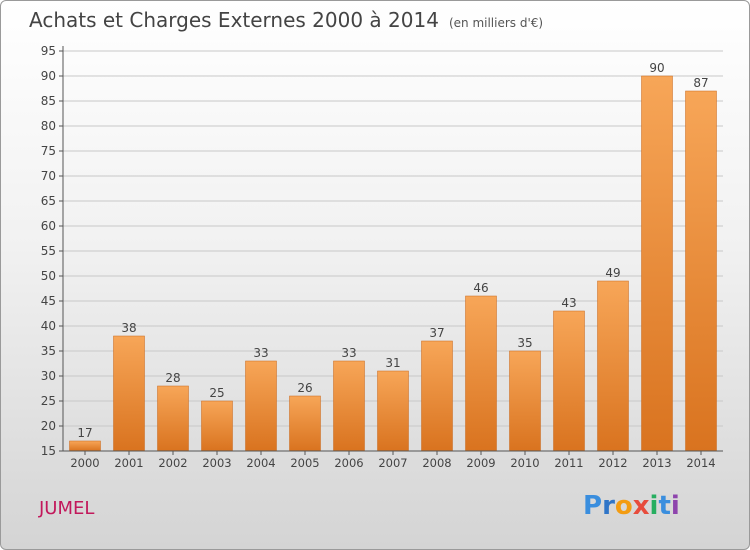 The image size is (750, 550). I want to click on data-label-2009: 46, so click(480, 288).